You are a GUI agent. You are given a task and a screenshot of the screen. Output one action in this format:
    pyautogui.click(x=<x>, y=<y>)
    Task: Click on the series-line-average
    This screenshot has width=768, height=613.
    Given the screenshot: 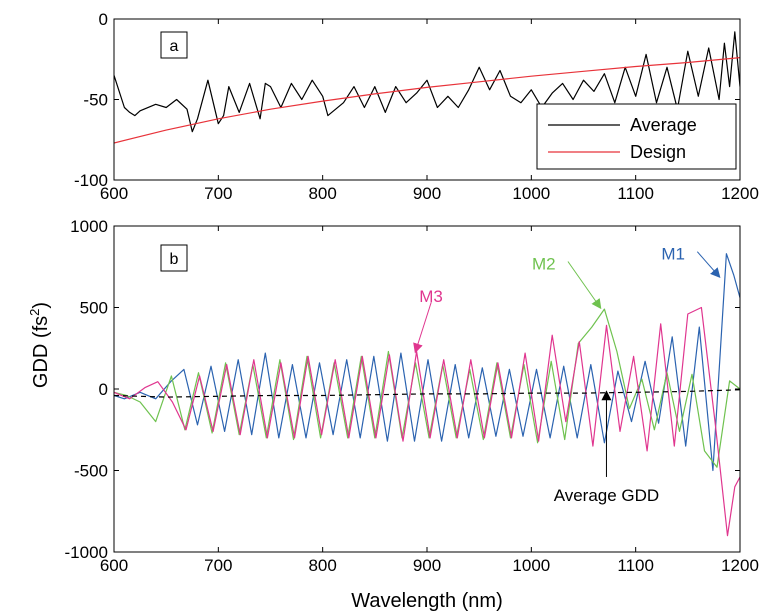 What is the action you would take?
    pyautogui.click(x=427, y=82)
    